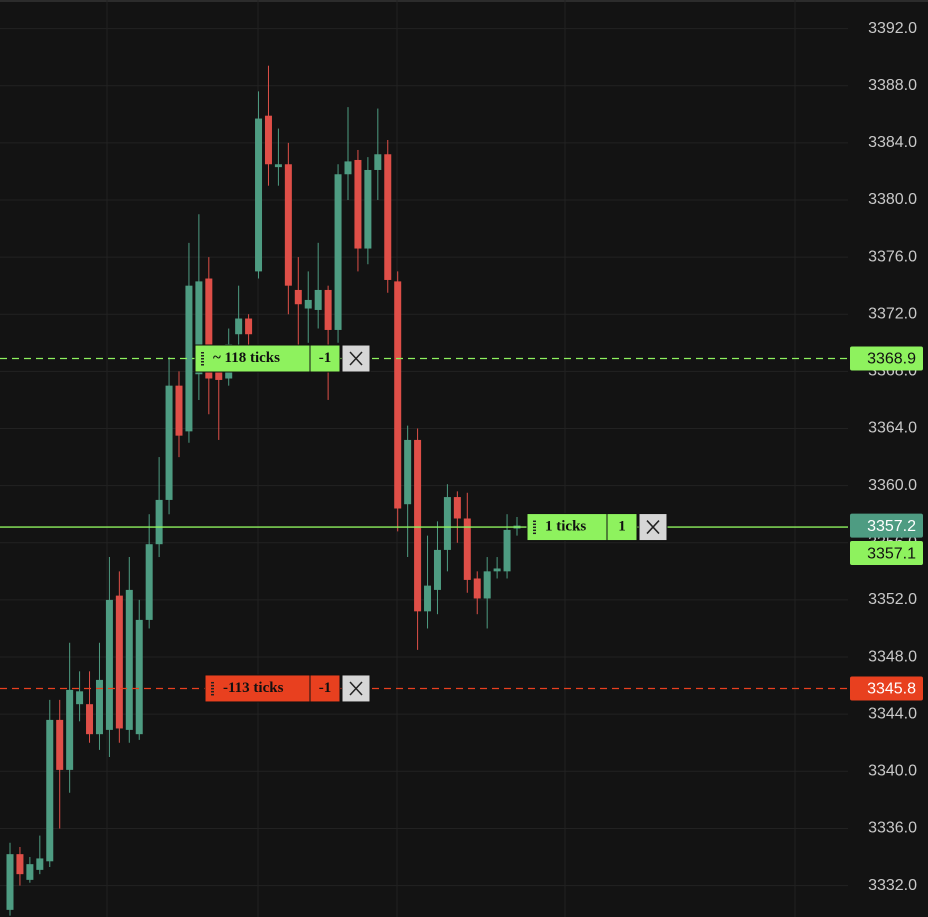 This screenshot has width=928, height=917. What do you see at coordinates (892, 885) in the screenshot?
I see `y-tick-label: 3332.0` at bounding box center [892, 885].